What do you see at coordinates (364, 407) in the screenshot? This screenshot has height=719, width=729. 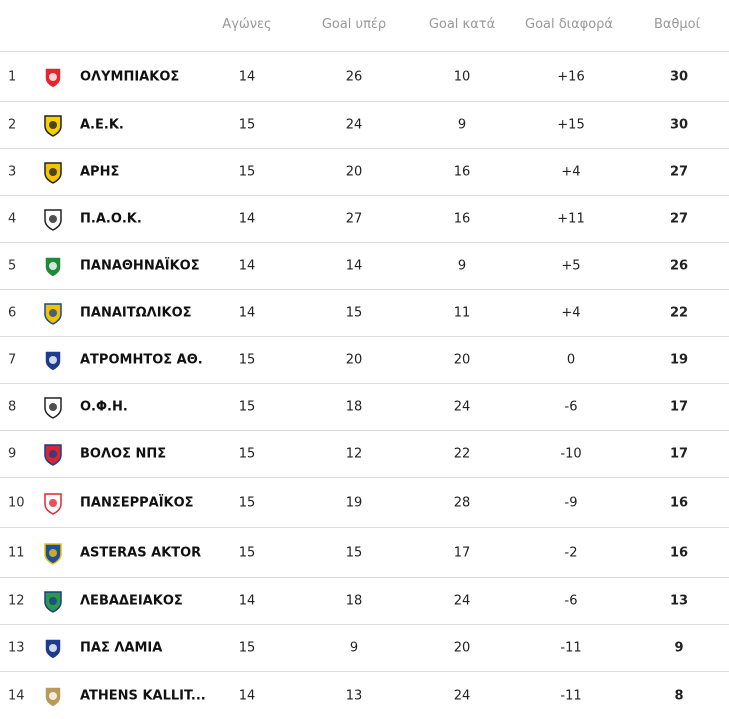 I see `table-row: 8 Ο.Φ.Η. 15 18 24 -6 17` at bounding box center [364, 407].